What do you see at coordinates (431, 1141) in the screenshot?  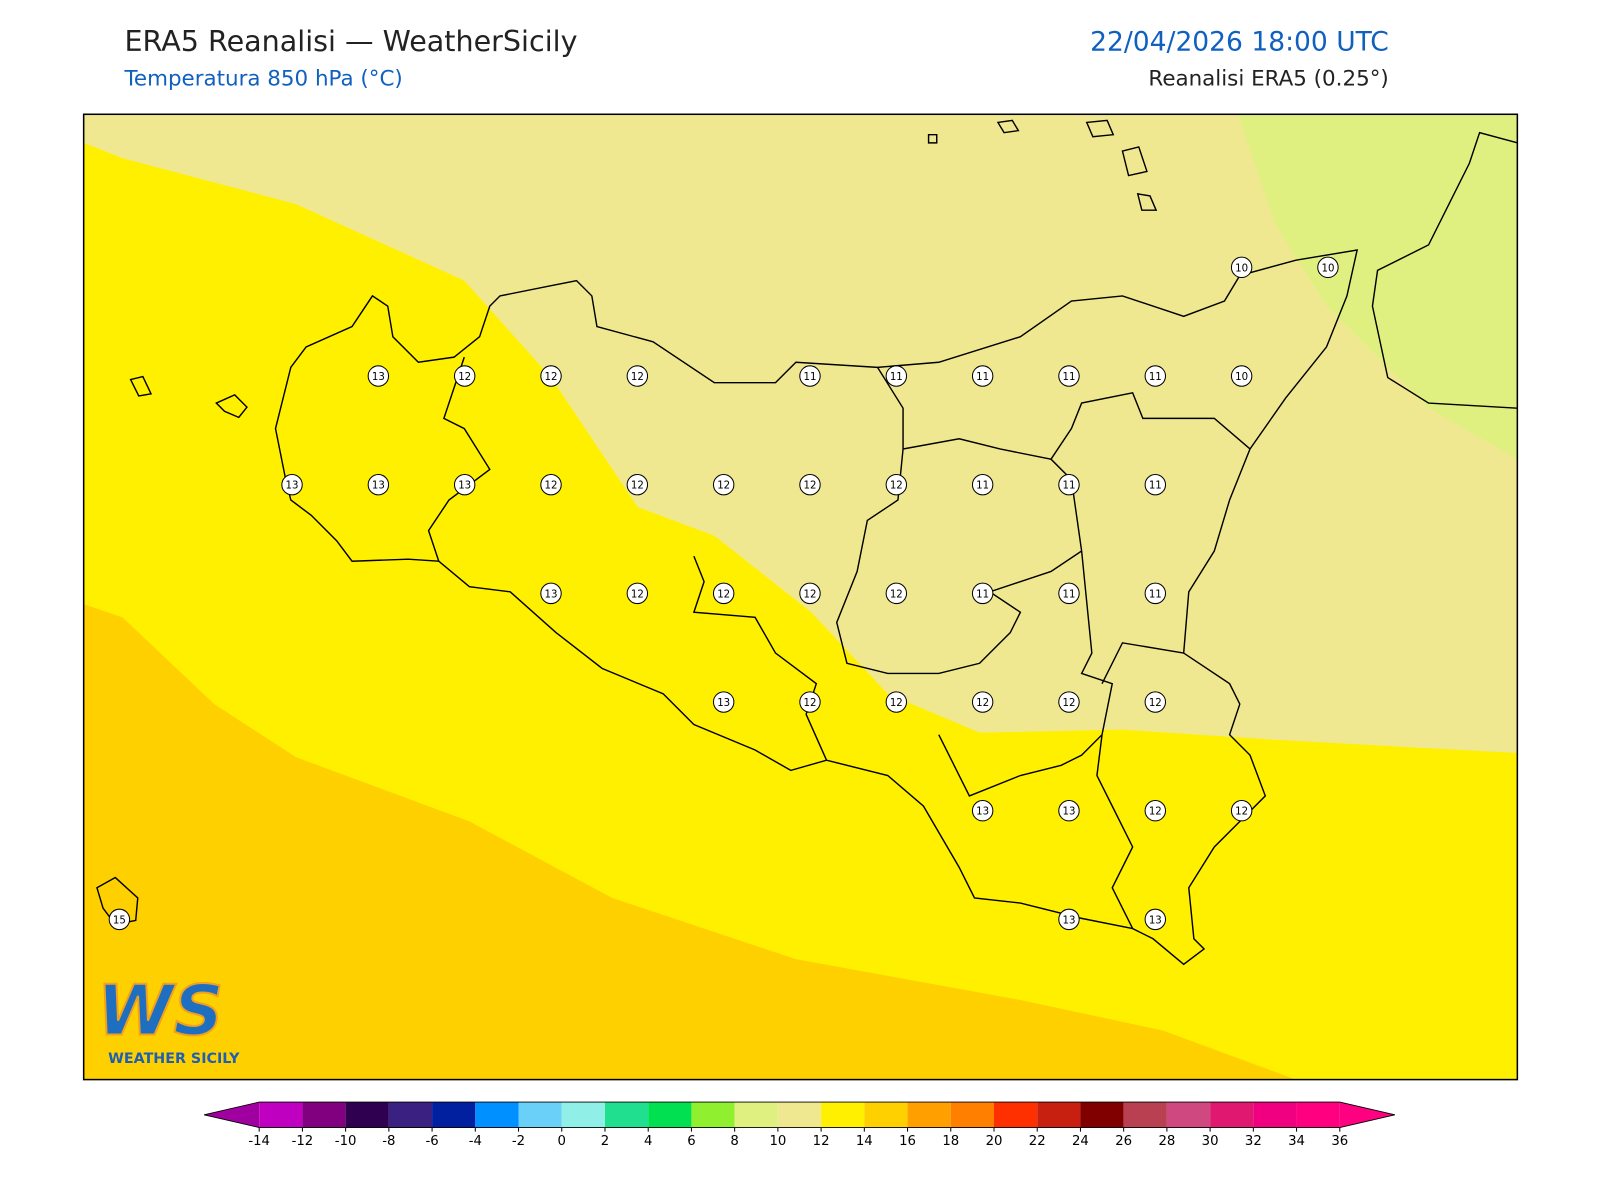 I see `colorbar-tick-label: -6` at bounding box center [431, 1141].